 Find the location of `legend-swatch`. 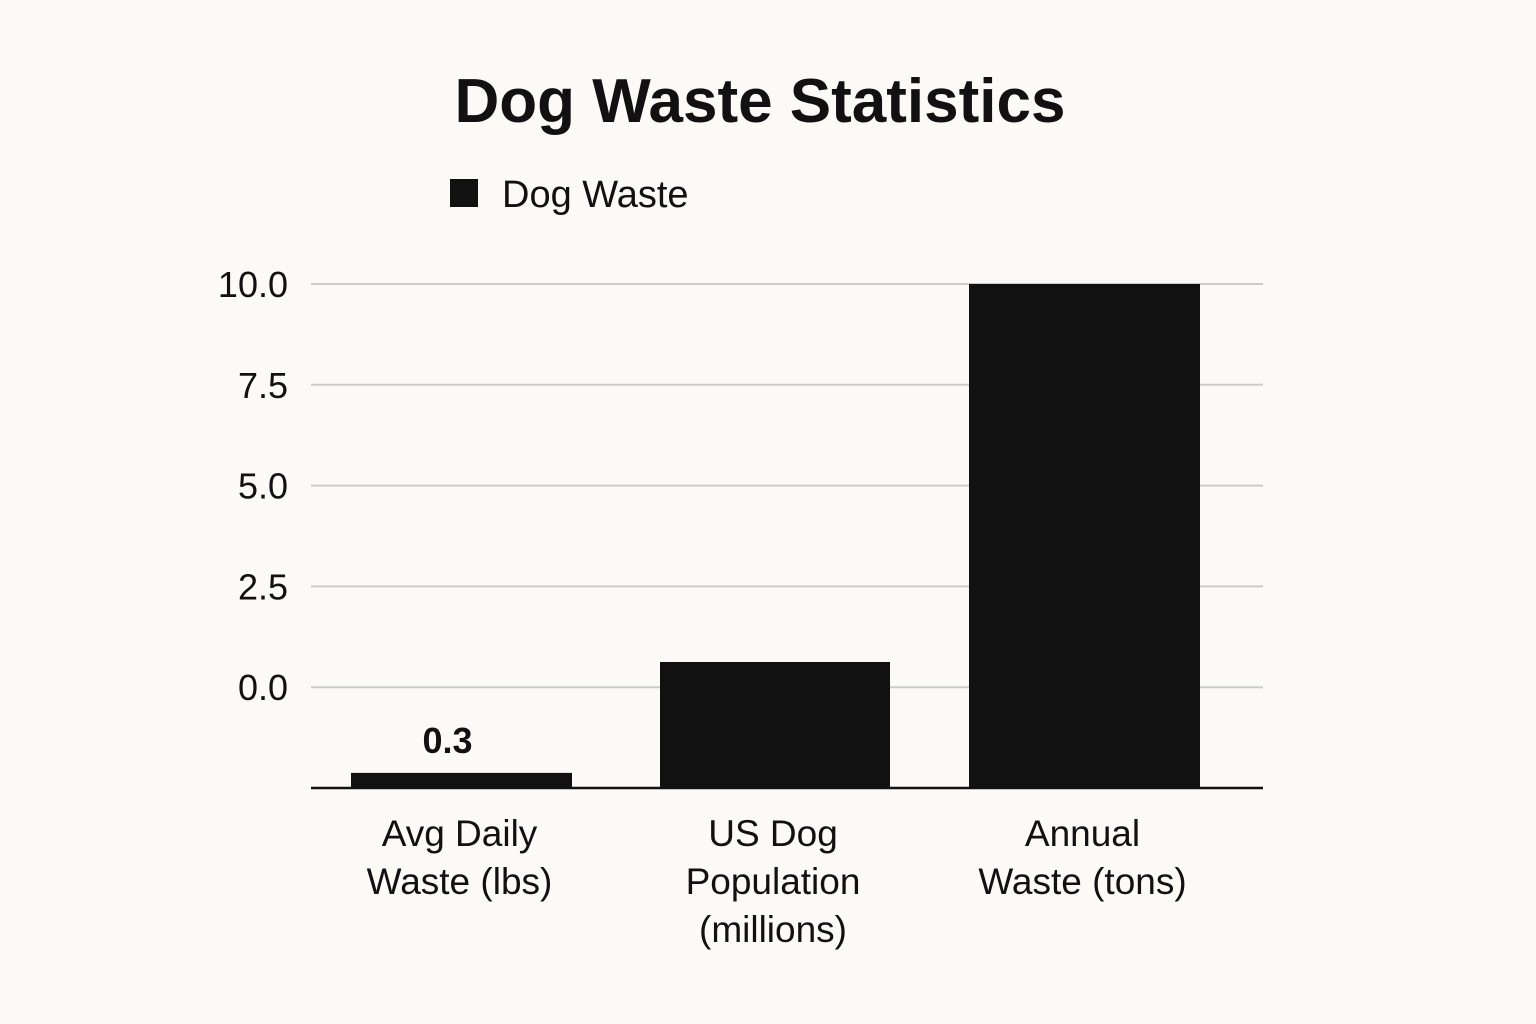

legend-swatch is located at coordinates (464, 193).